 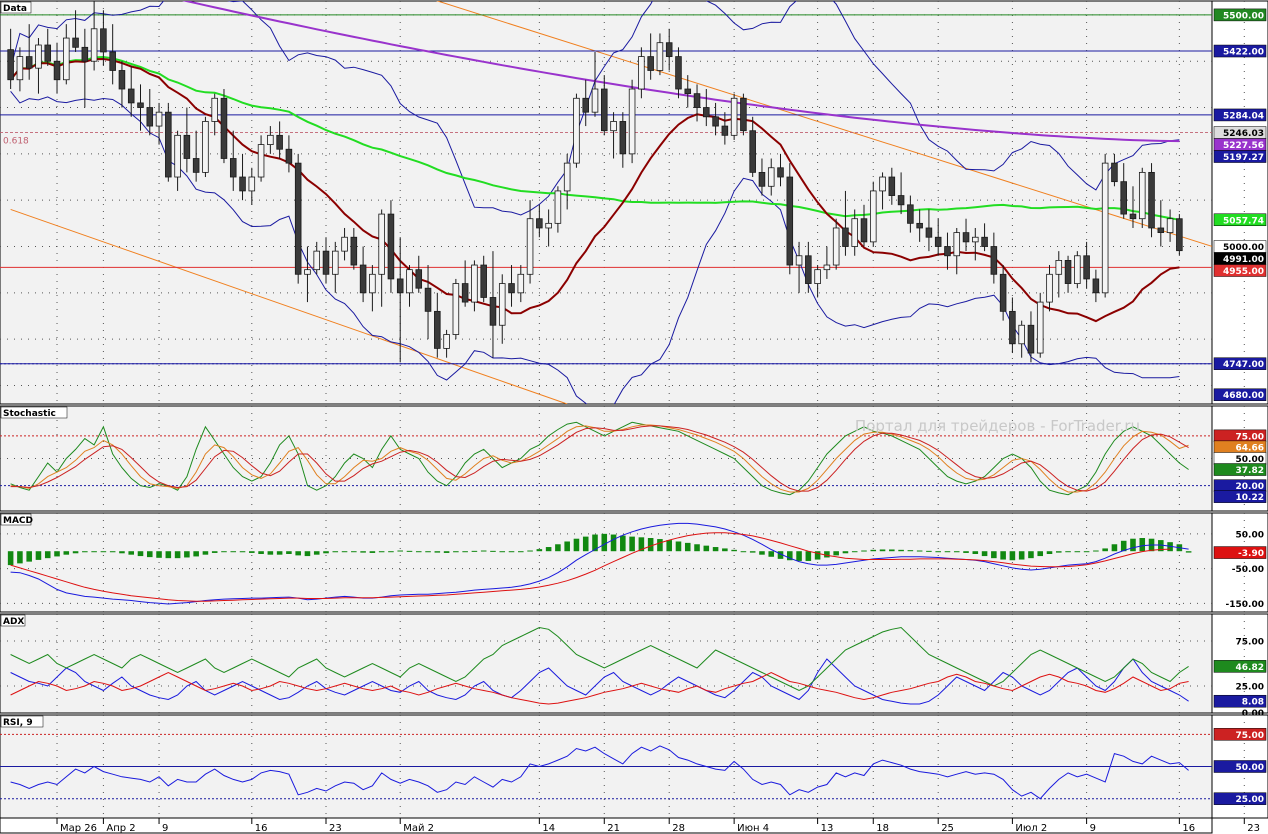 I want to click on macd-line, so click(x=599, y=563).